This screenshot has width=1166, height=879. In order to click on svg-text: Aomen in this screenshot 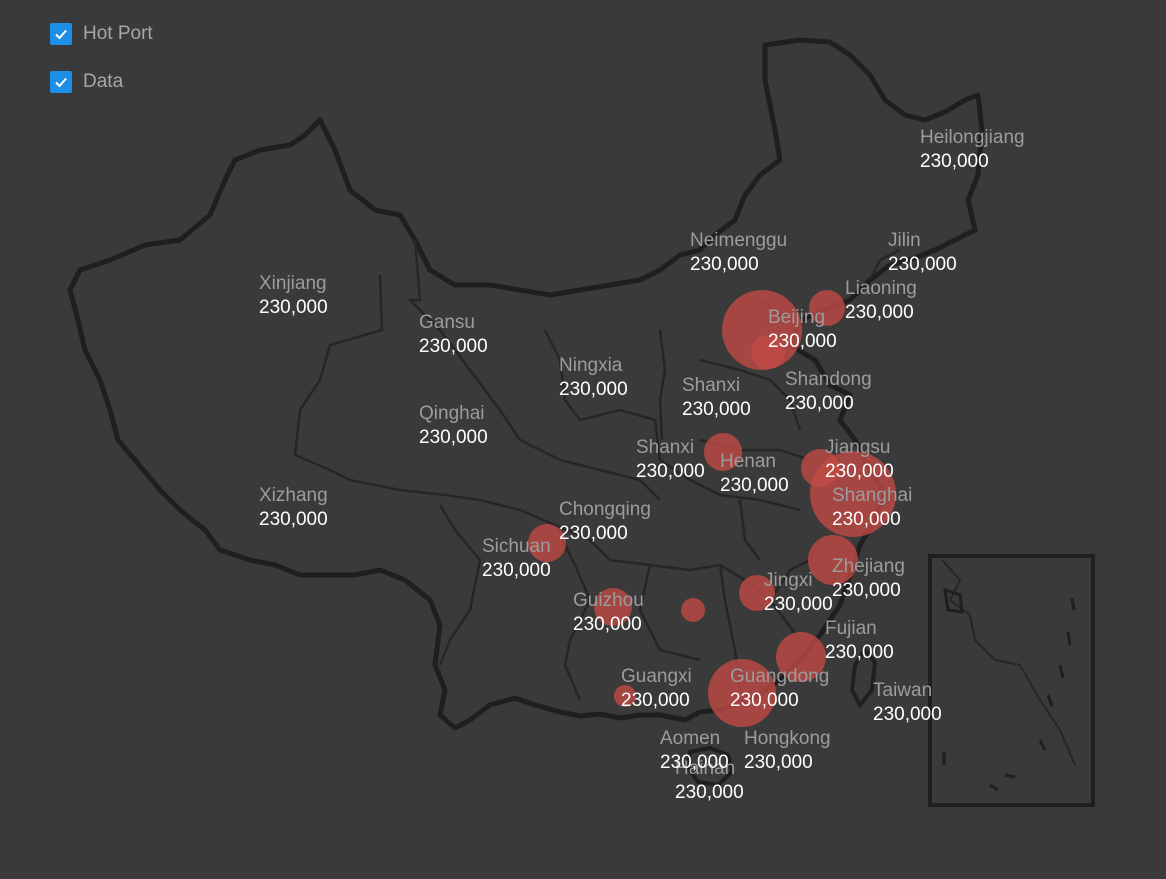, I will do `click(690, 738)`.